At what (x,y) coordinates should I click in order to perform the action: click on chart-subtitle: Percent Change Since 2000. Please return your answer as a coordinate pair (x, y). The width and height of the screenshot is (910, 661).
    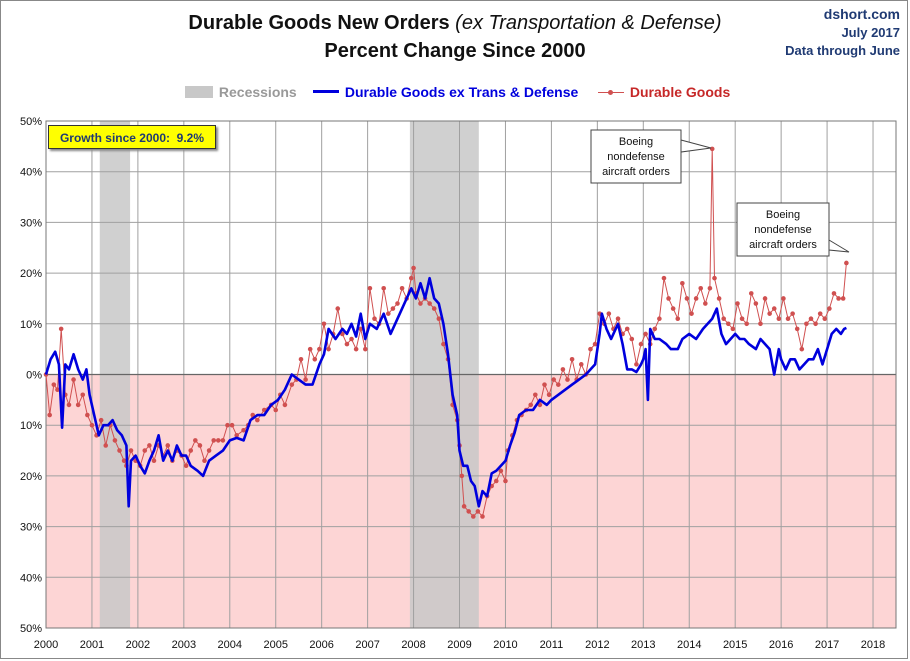
    Looking at the image, I should click on (455, 51).